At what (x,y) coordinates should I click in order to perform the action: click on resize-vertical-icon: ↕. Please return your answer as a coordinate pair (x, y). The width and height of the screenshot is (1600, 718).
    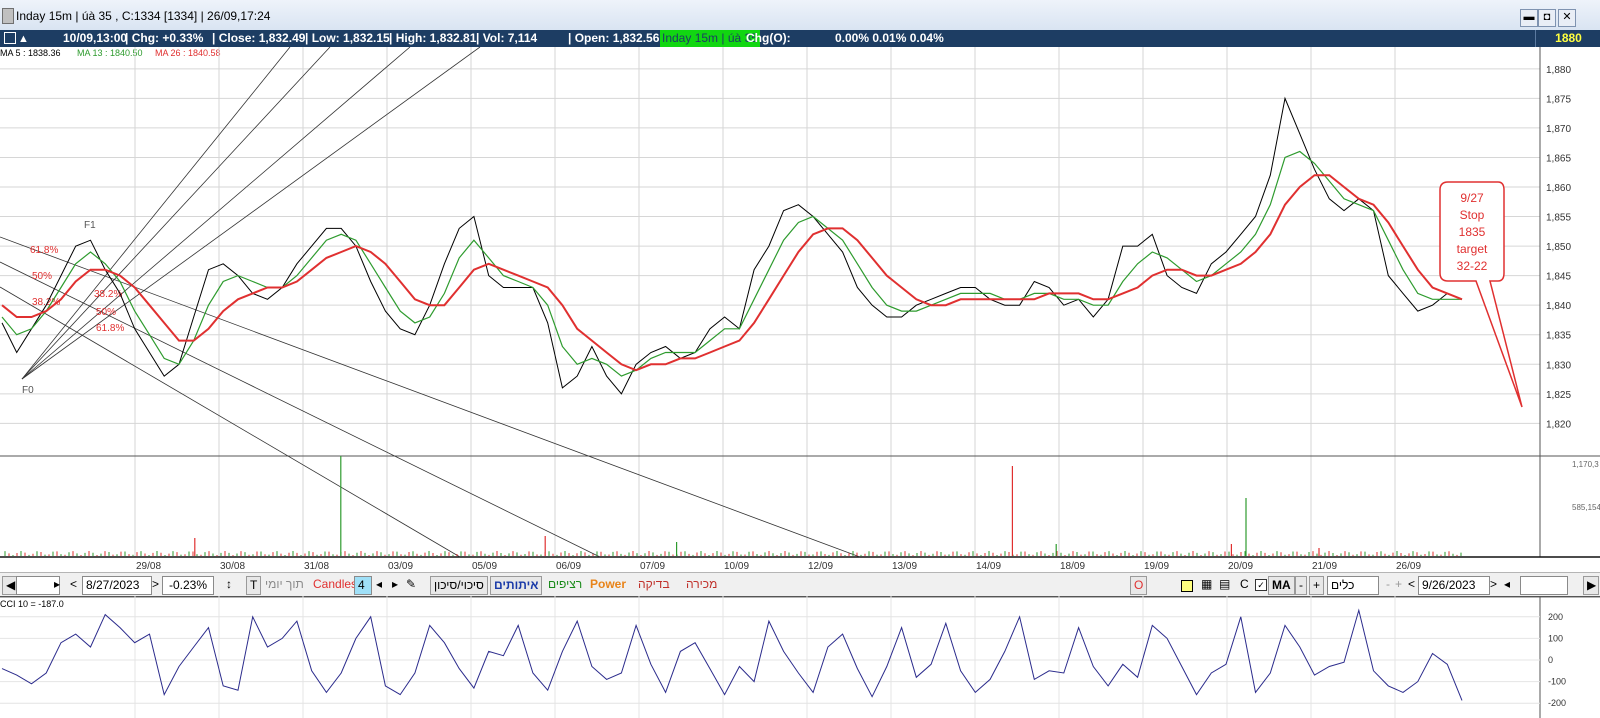
    Looking at the image, I should click on (229, 584).